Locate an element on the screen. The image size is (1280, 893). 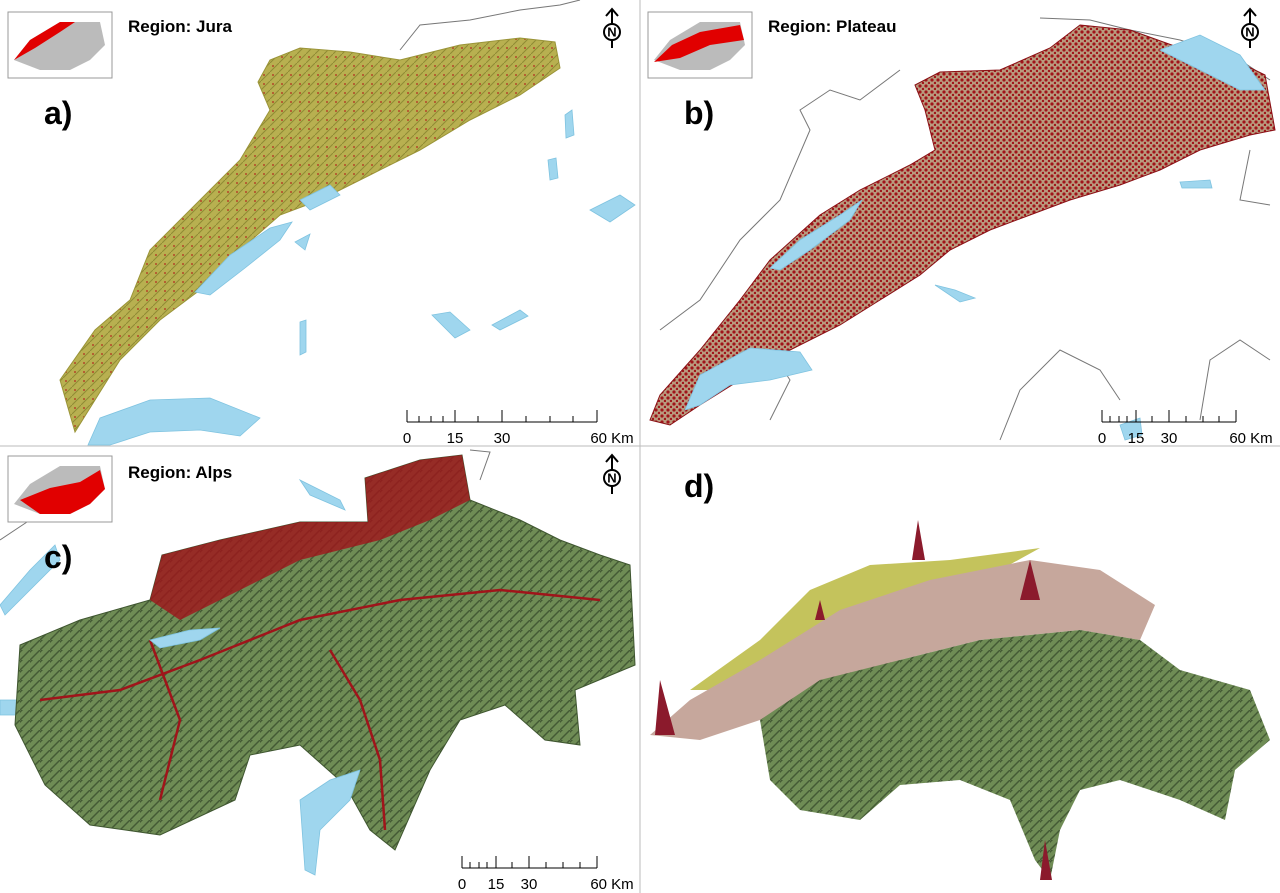
valley is located at coordinates (320, 709).